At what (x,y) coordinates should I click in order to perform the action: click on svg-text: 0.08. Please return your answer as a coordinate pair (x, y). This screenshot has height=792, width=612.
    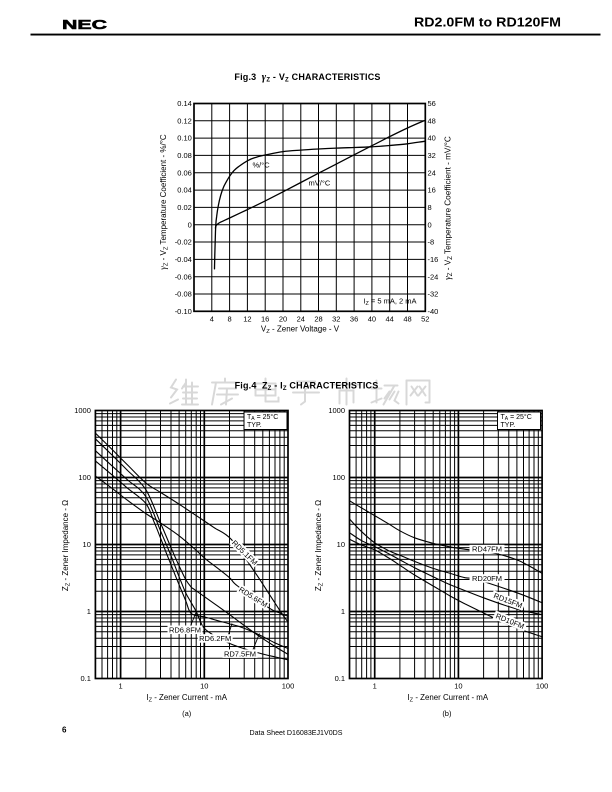
    Looking at the image, I should click on (184, 155).